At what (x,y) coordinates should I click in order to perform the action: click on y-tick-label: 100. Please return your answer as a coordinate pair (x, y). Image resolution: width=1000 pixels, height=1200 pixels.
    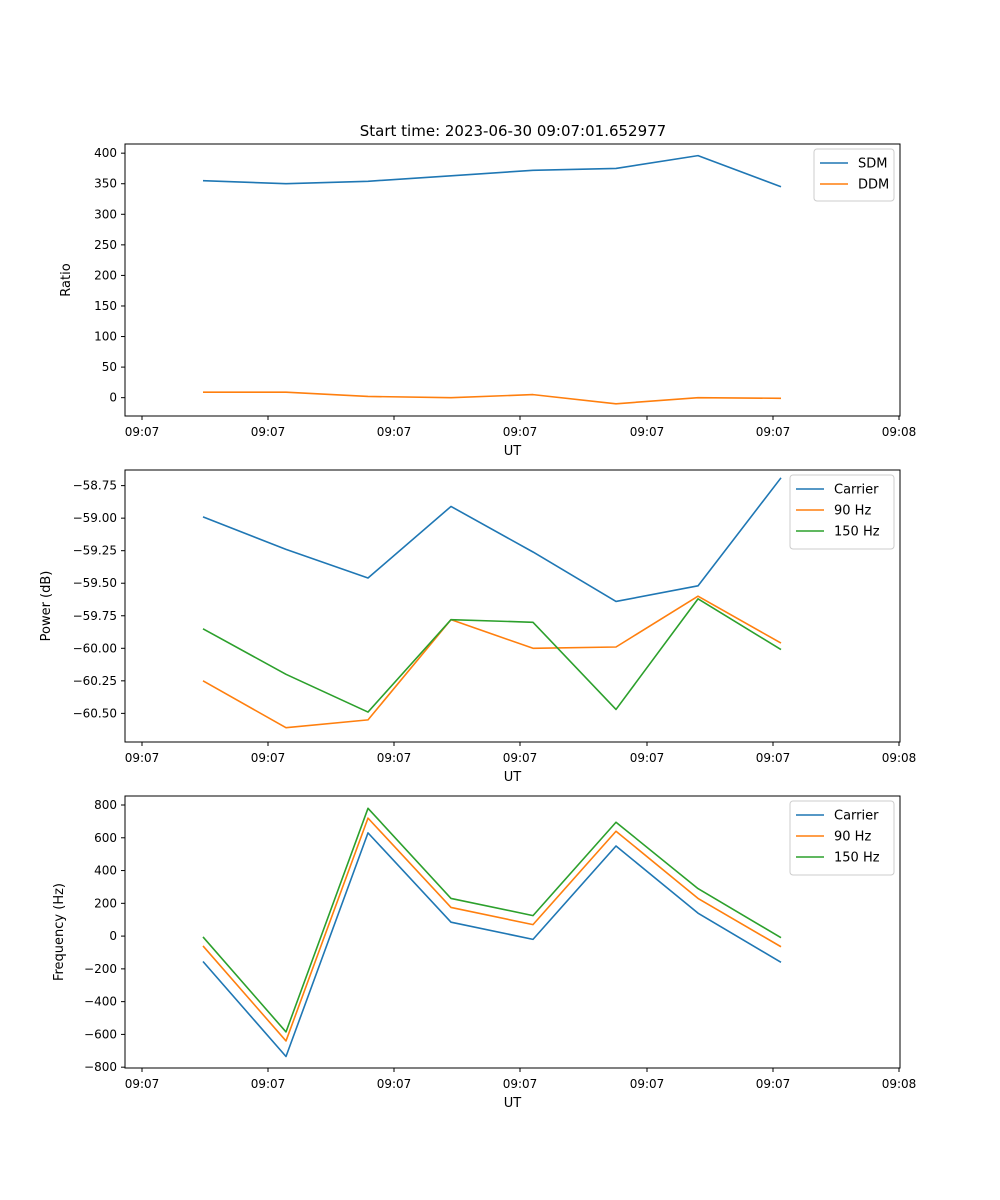
    Looking at the image, I should click on (105, 337).